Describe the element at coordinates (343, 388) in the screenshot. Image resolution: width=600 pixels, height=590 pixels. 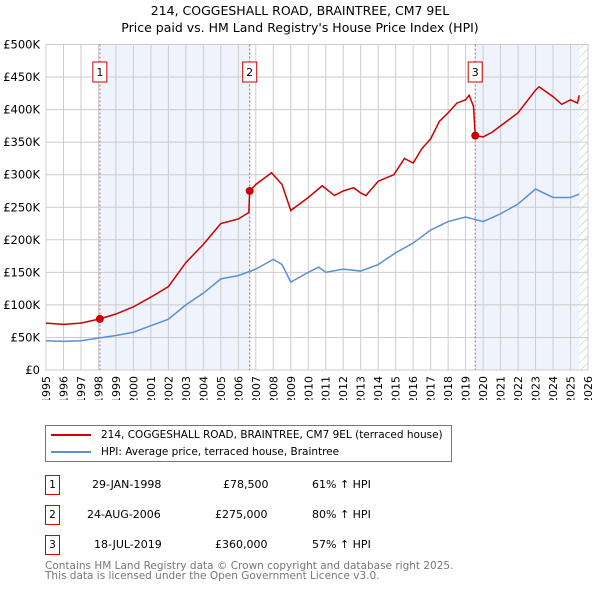
I see `x-tick-label: 2012` at that location.